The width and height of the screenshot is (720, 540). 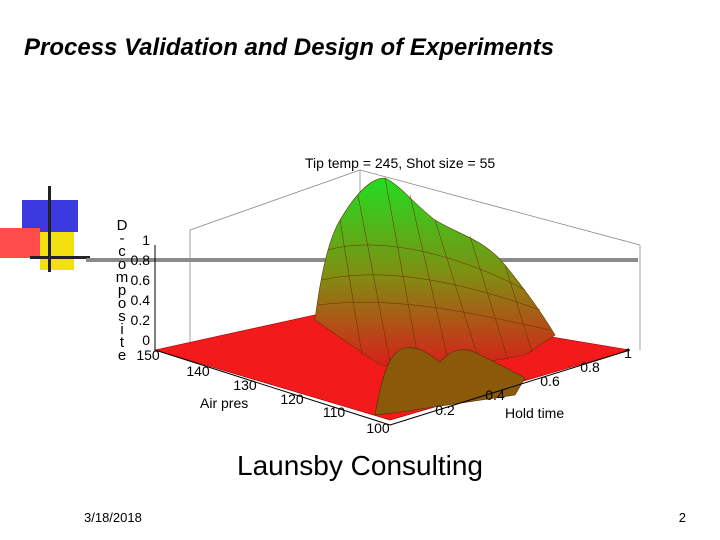 I want to click on y-tick-label: 0.8, so click(x=590, y=367).